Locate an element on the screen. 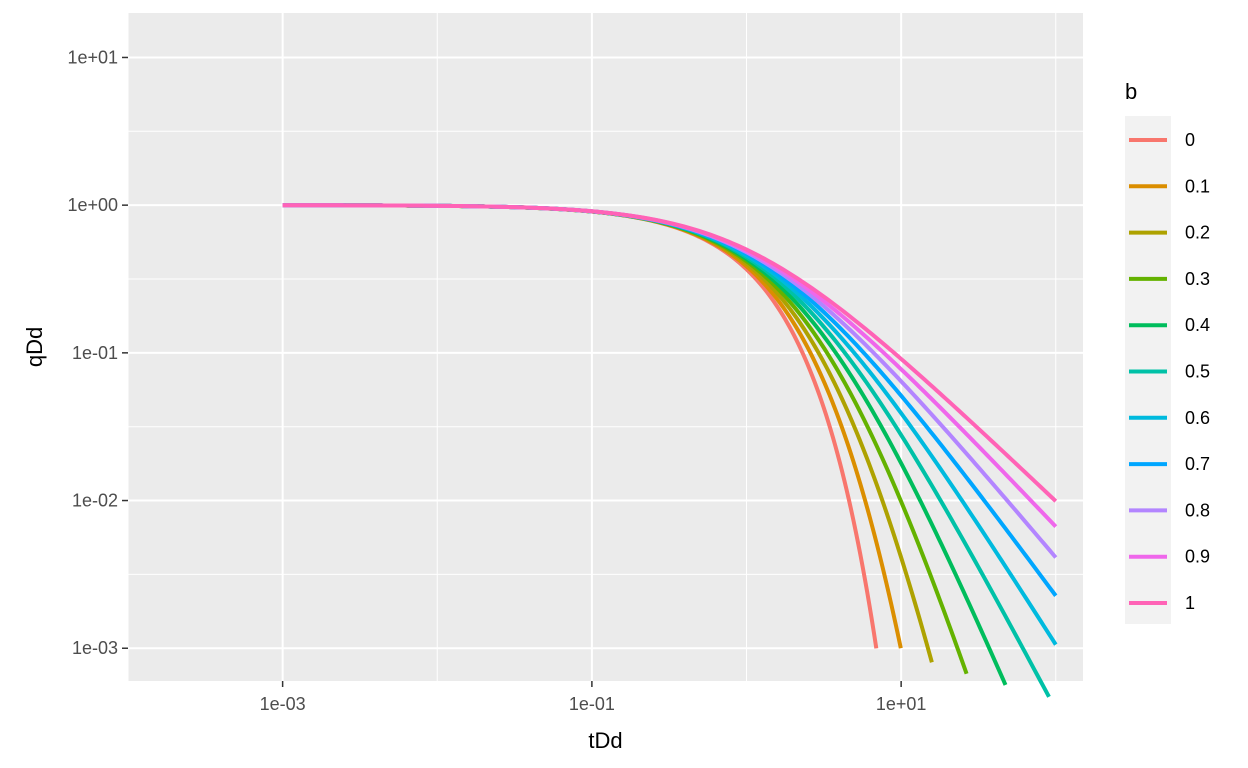 This screenshot has height=768, width=1248. legend-items: 0 0.1 0.2 0.3 0.4 0.5 0.6 0.7 0.8 0.9 1 is located at coordinates (1169, 371).